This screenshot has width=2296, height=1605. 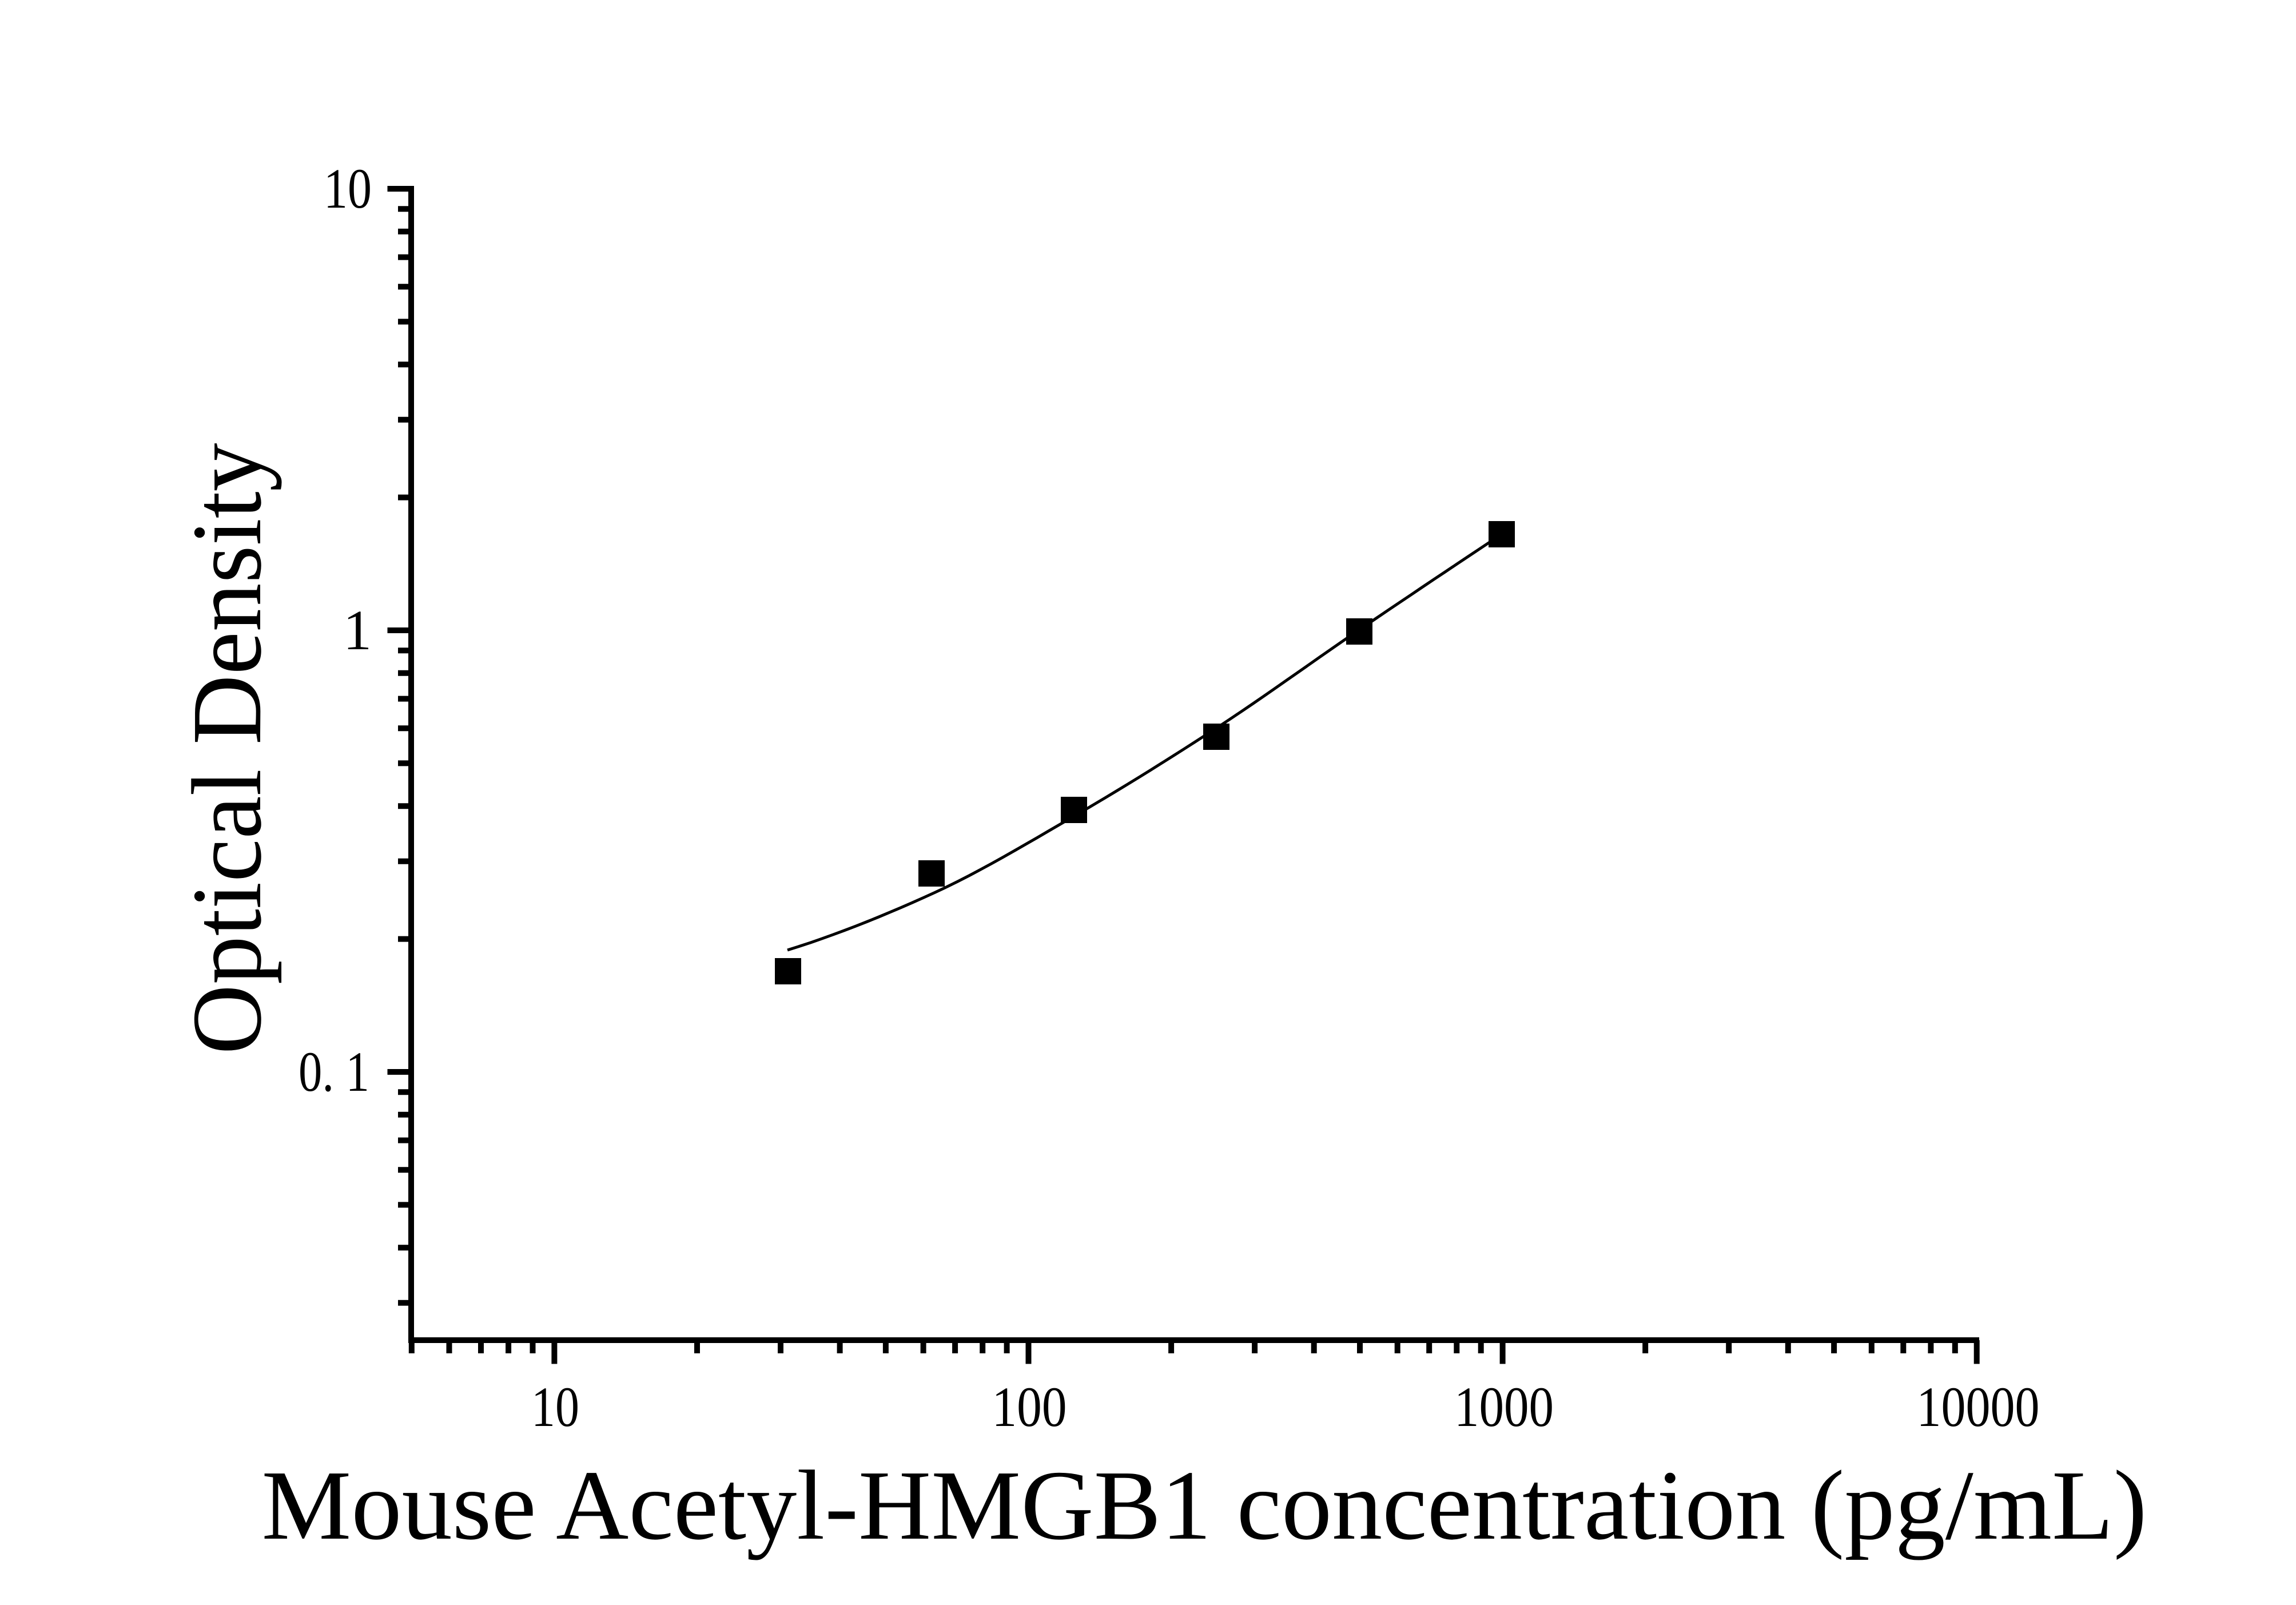 I want to click on svg-text: Optical Density, so click(x=227, y=749).